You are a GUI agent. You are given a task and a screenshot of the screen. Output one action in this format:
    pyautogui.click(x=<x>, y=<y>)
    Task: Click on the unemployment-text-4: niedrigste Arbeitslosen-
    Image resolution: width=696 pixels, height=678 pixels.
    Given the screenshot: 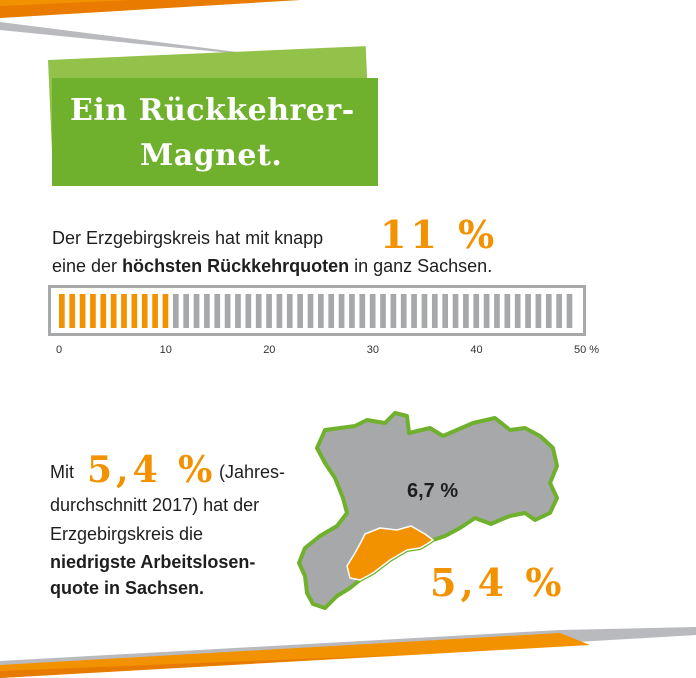 What is the action you would take?
    pyautogui.click(x=153, y=562)
    